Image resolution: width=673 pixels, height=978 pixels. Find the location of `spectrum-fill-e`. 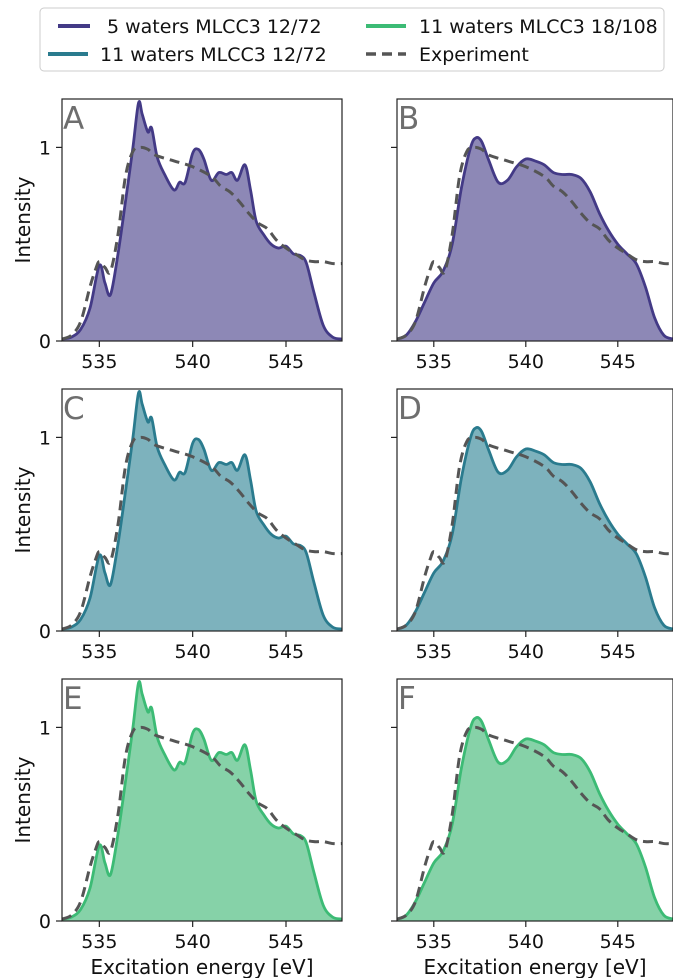

spectrum-fill-e is located at coordinates (202, 801).